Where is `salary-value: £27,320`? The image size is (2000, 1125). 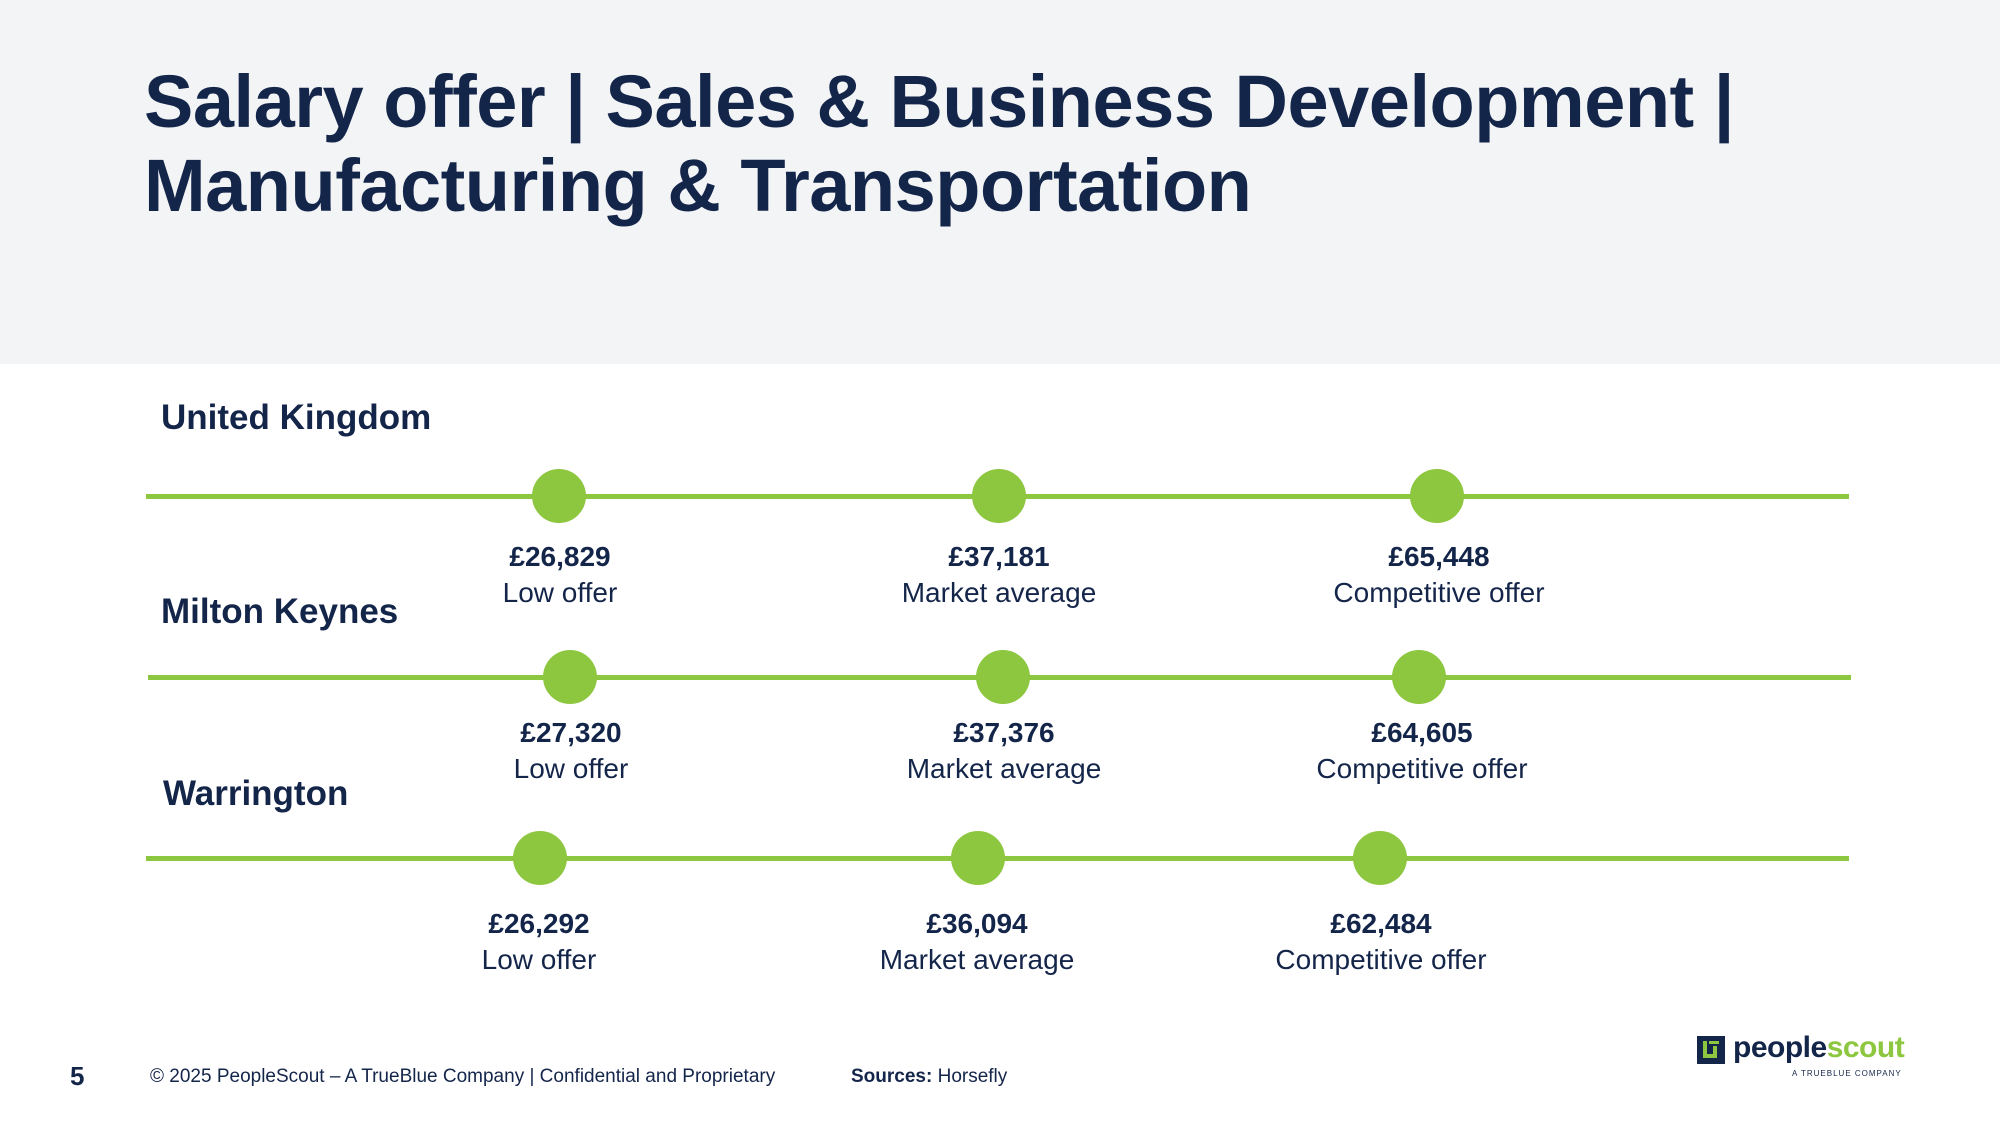 salary-value: £27,320 is located at coordinates (571, 732).